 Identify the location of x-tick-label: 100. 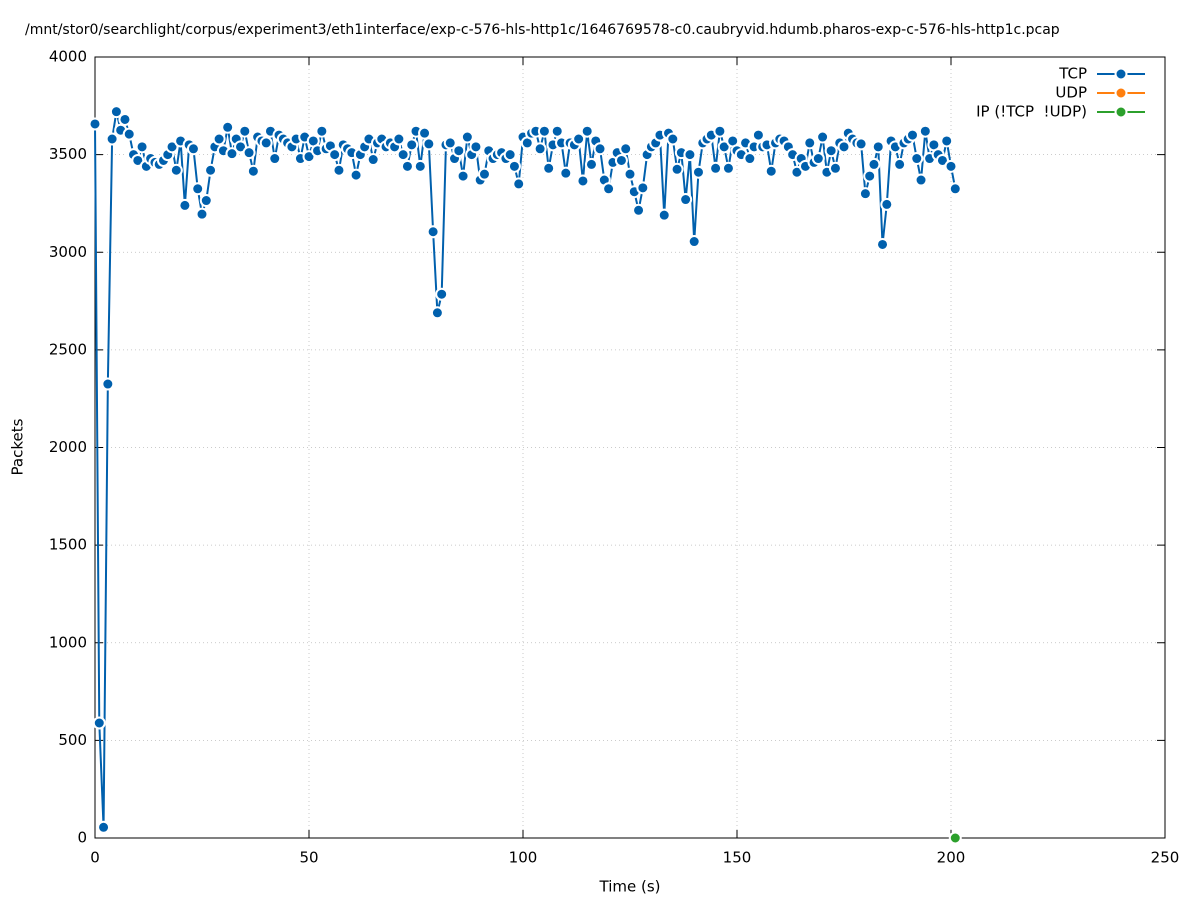
(523, 858).